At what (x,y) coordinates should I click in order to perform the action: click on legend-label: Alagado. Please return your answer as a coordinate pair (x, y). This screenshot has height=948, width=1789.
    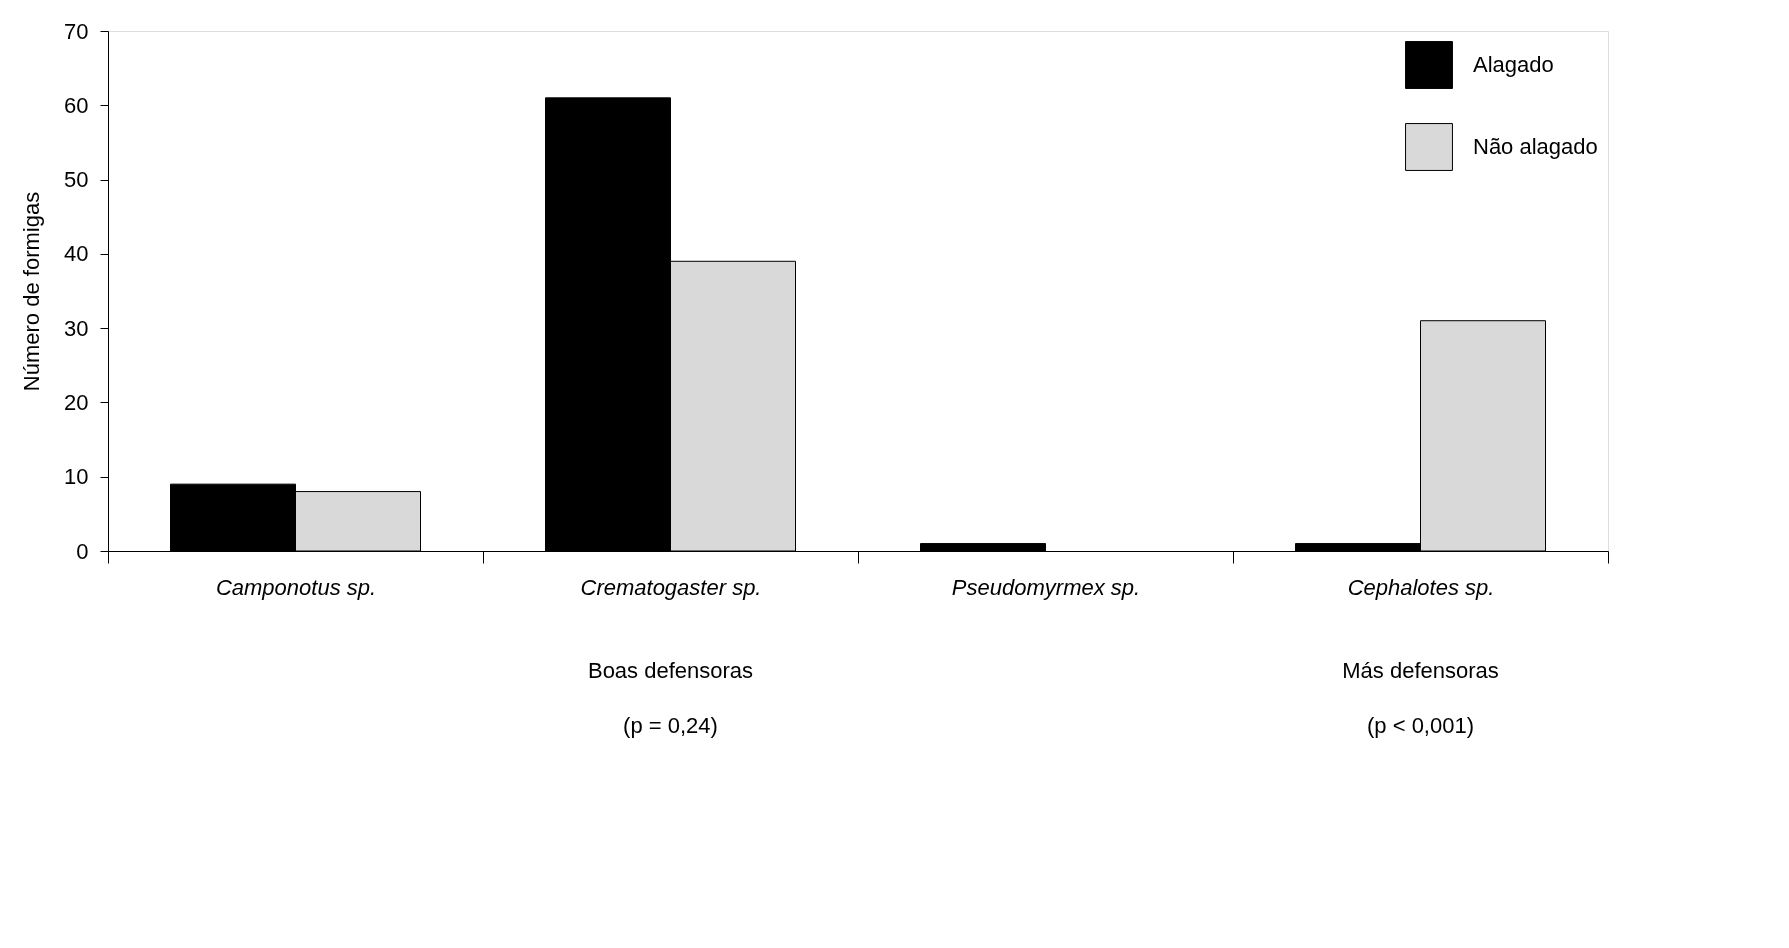
    Looking at the image, I should click on (1513, 64).